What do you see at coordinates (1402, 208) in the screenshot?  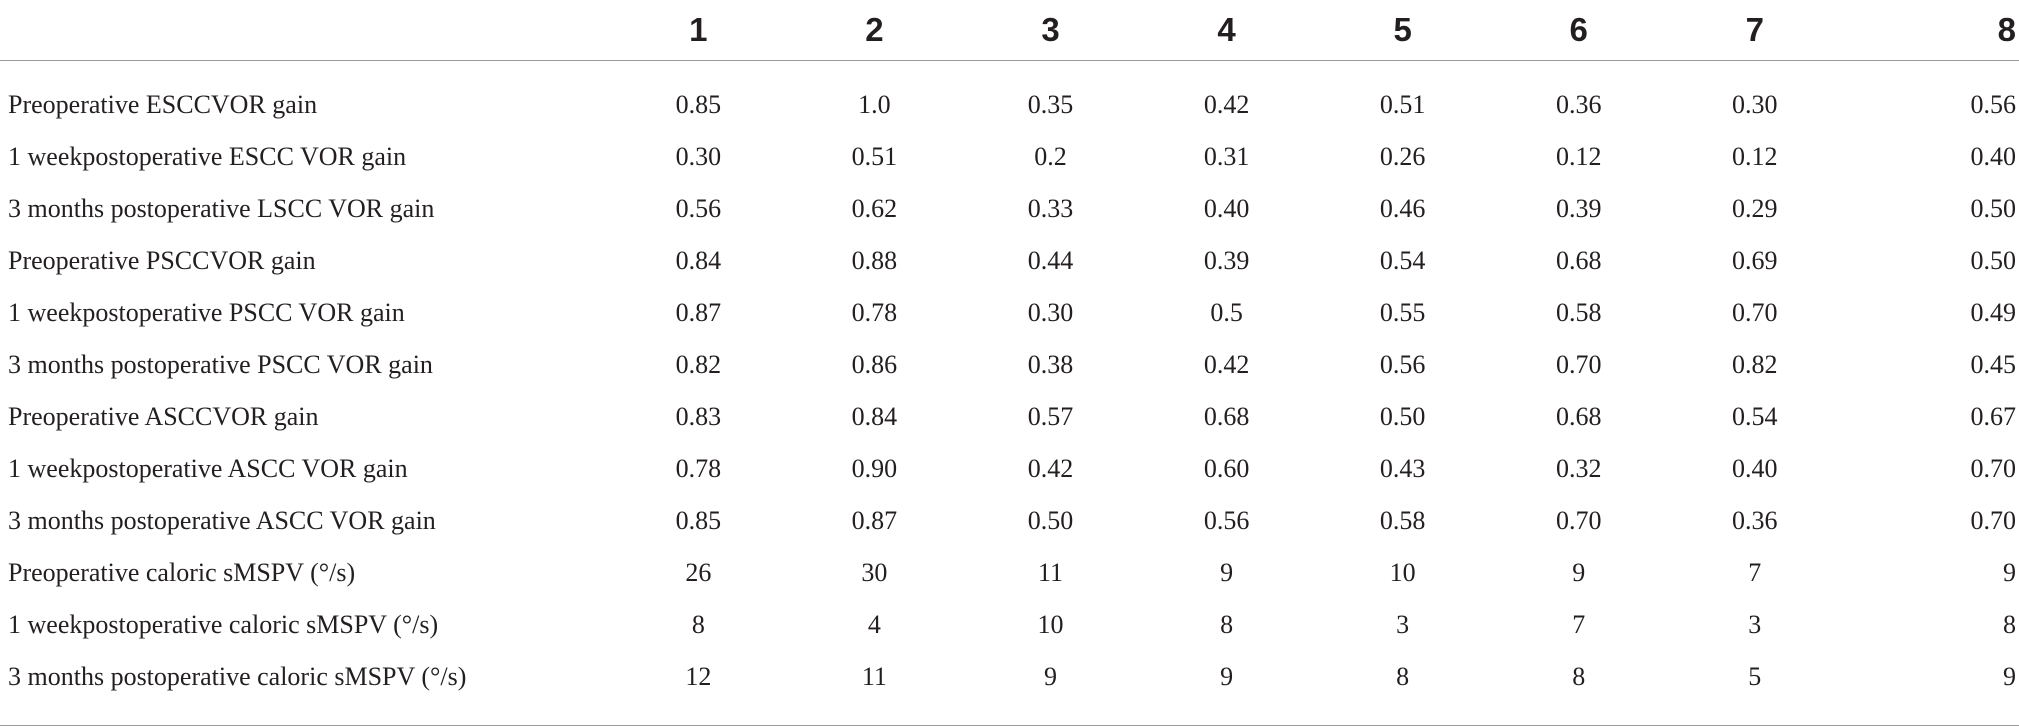 I see `table-cell: 0.46` at bounding box center [1402, 208].